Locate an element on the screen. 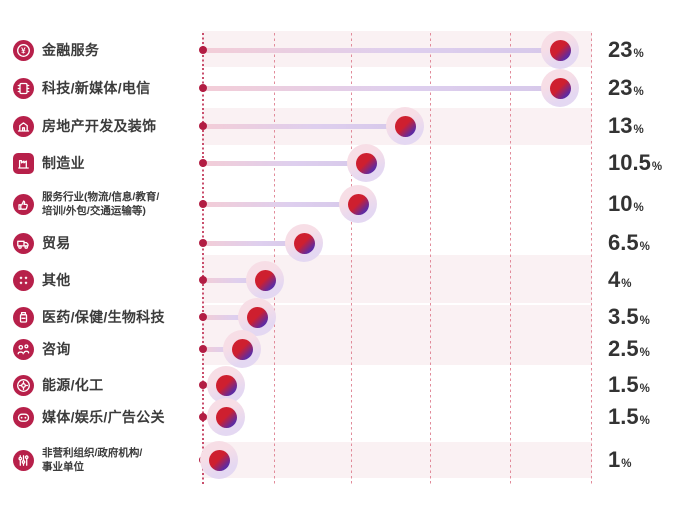 Image resolution: width=686 pixels, height=527 pixels. value-label: 10.5% is located at coordinates (635, 165).